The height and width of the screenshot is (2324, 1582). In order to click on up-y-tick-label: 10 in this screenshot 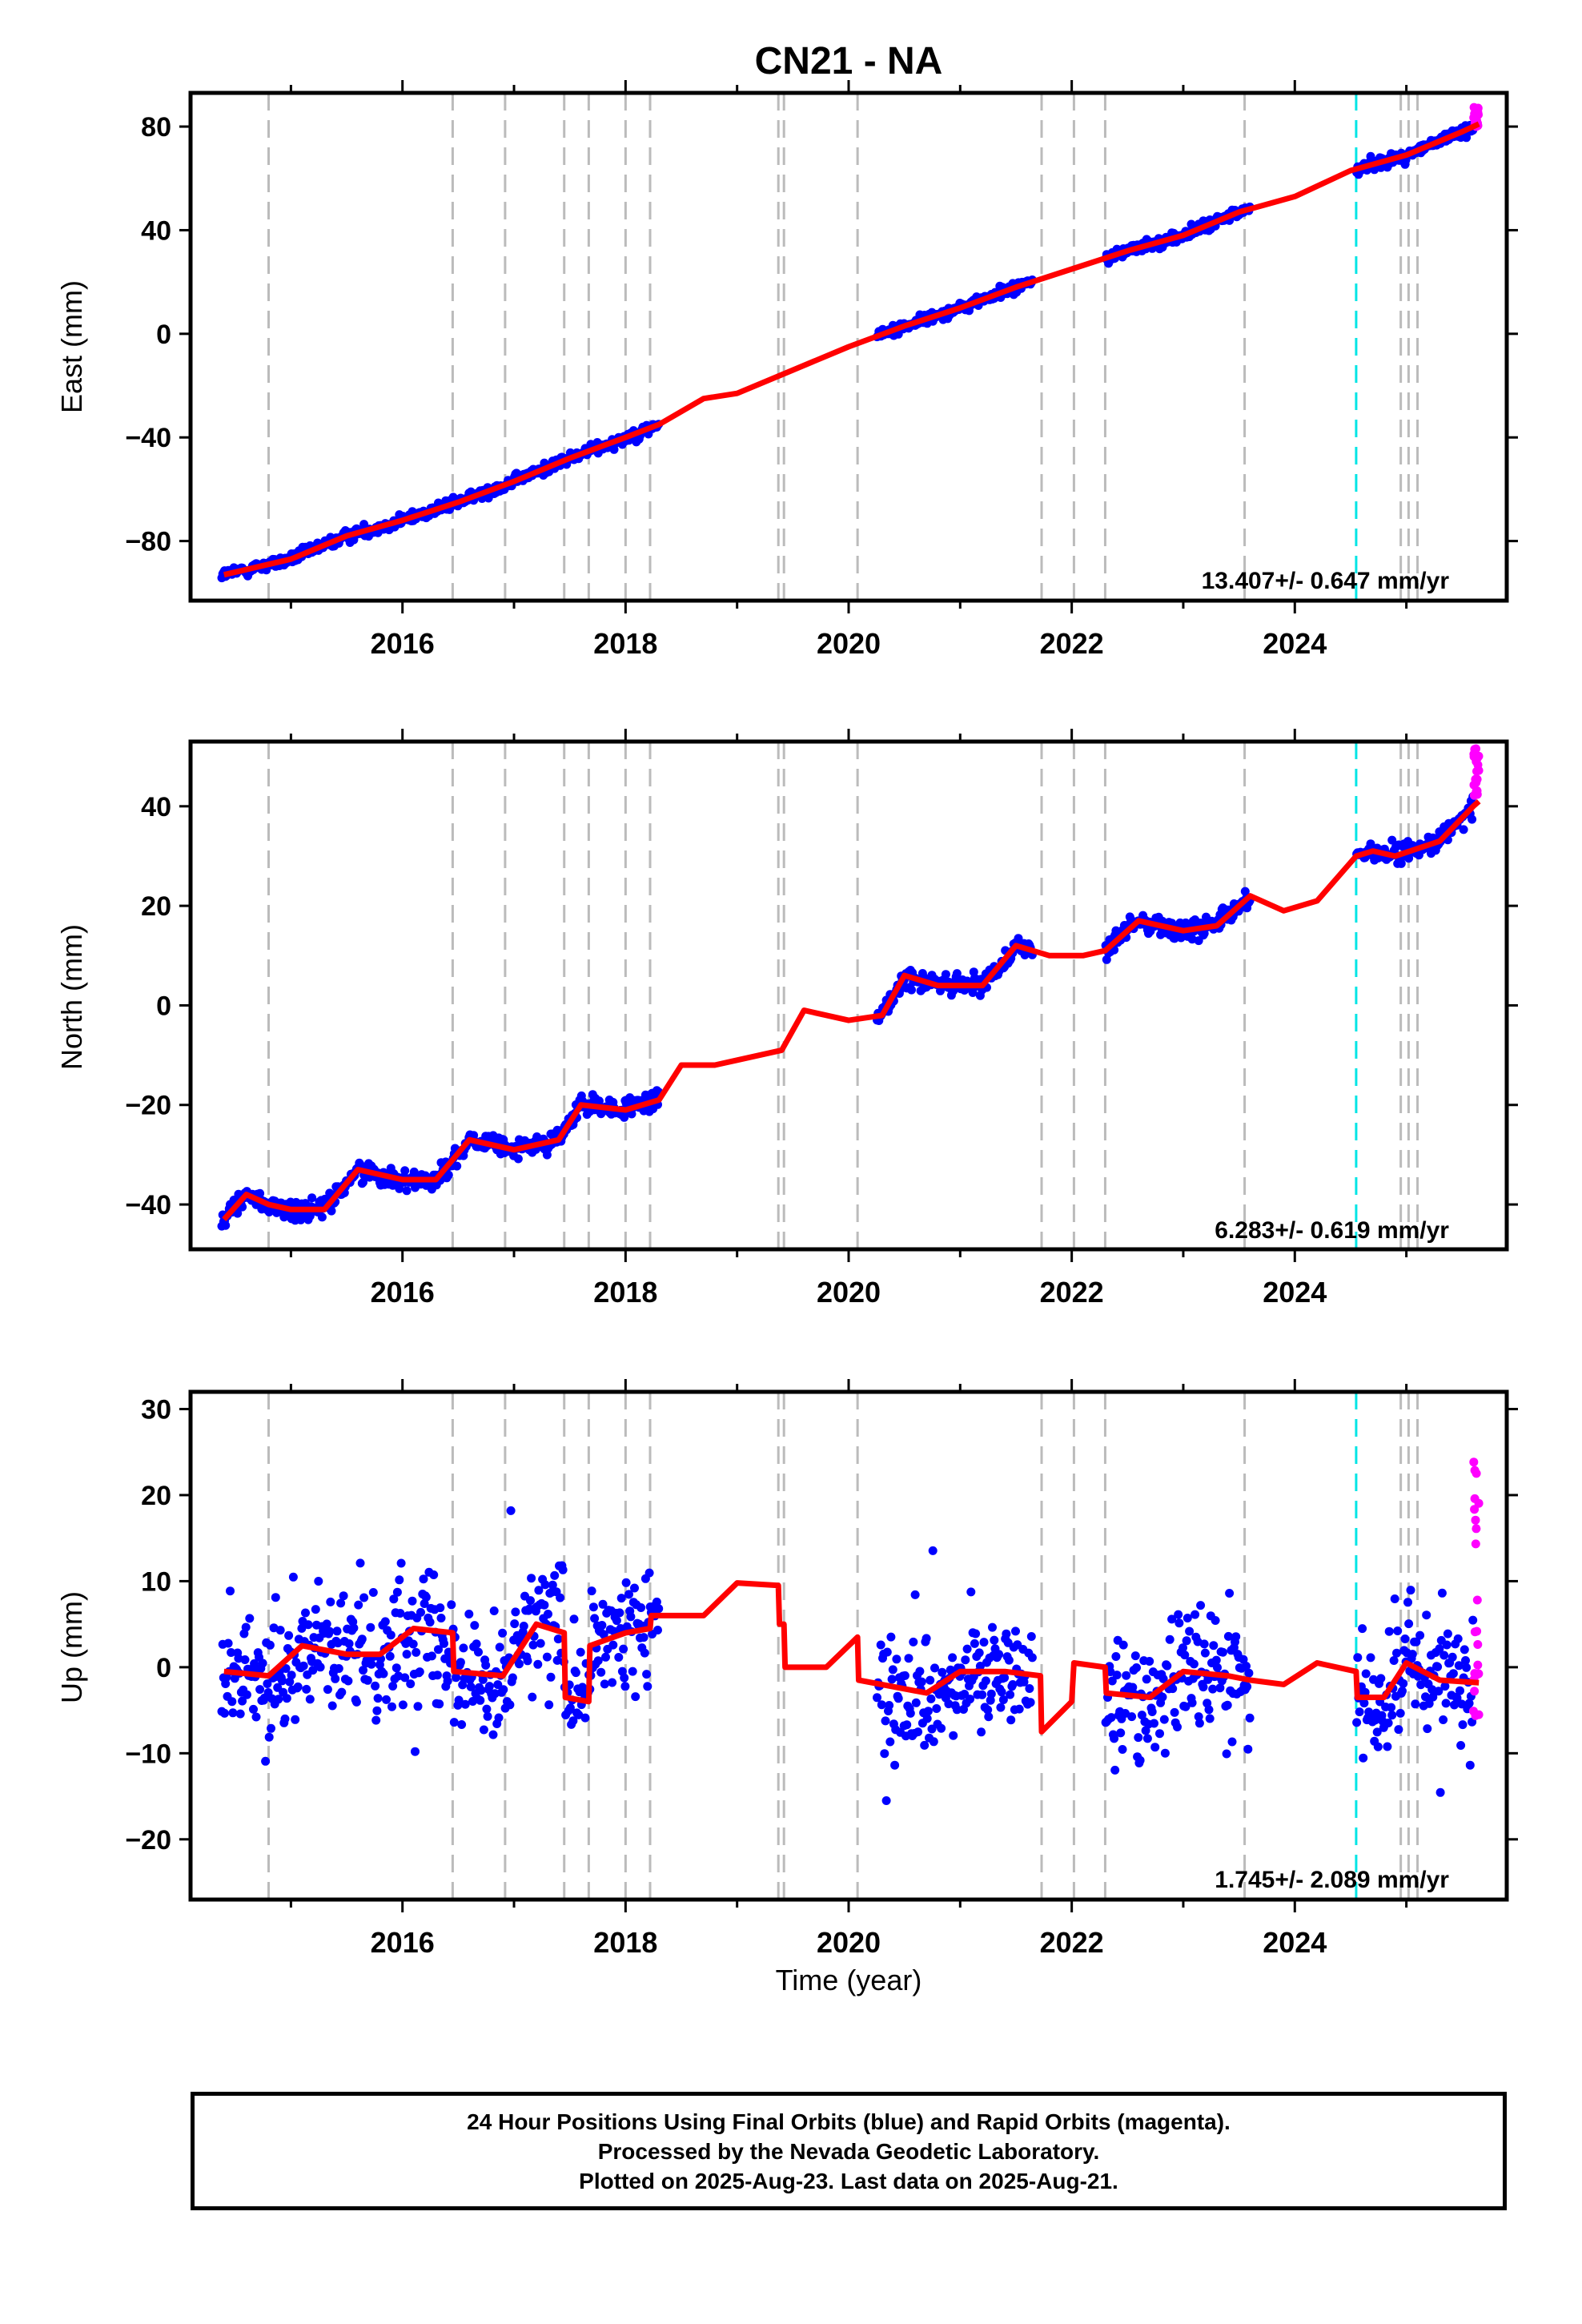, I will do `click(156, 1581)`.